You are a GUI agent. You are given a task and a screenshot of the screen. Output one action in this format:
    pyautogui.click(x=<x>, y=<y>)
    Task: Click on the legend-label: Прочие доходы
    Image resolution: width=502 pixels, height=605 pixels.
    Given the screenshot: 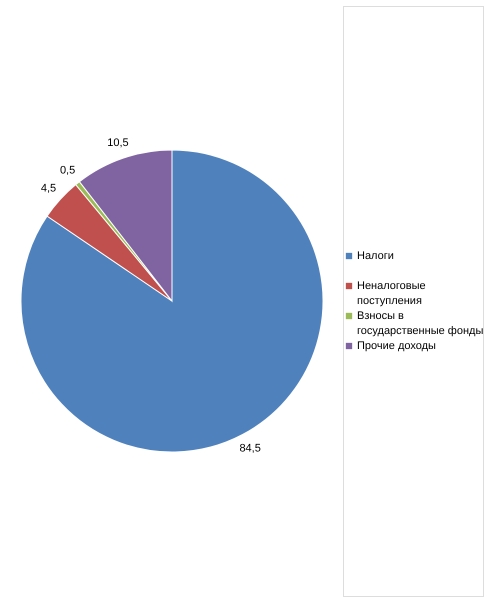 What is the action you would take?
    pyautogui.click(x=396, y=346)
    